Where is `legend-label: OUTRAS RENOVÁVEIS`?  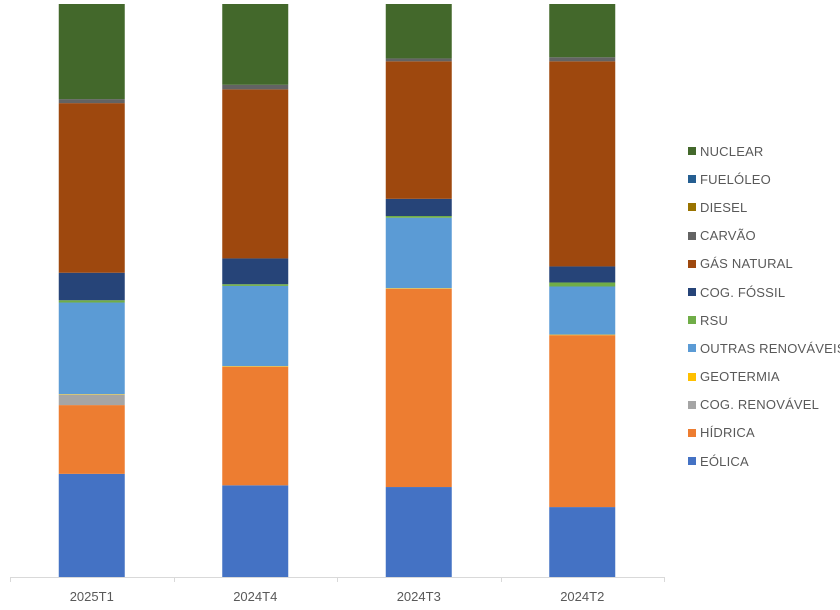
legend-label: OUTRAS RENOVÁVEIS is located at coordinates (770, 348).